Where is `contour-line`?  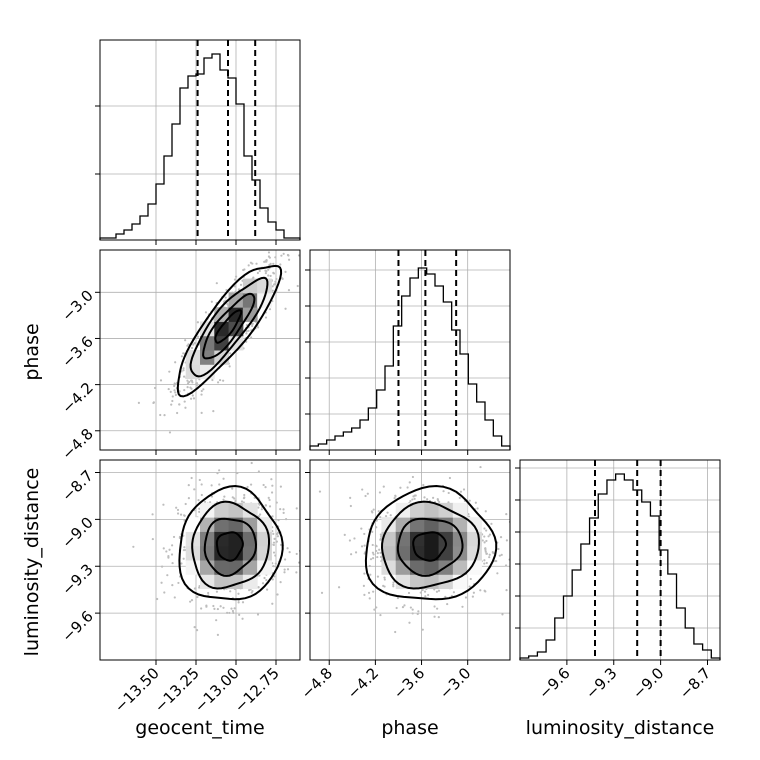
contour-line is located at coordinates (430, 547).